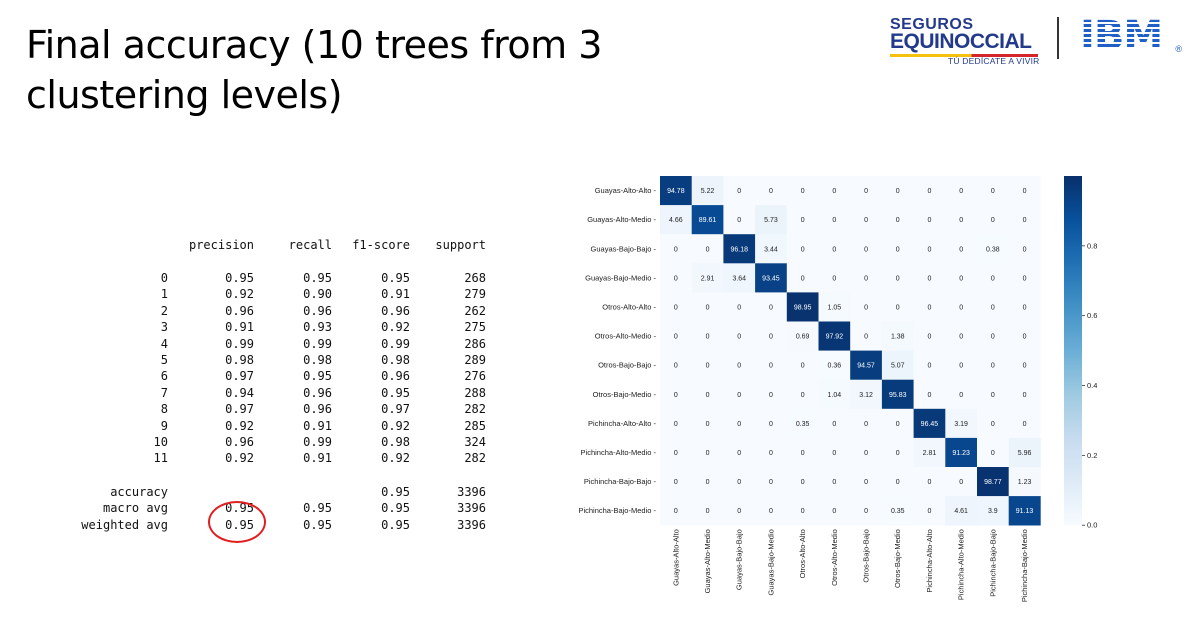 Image resolution: width=1199 pixels, height=636 pixels. I want to click on report-cell: 3396, so click(471, 508).